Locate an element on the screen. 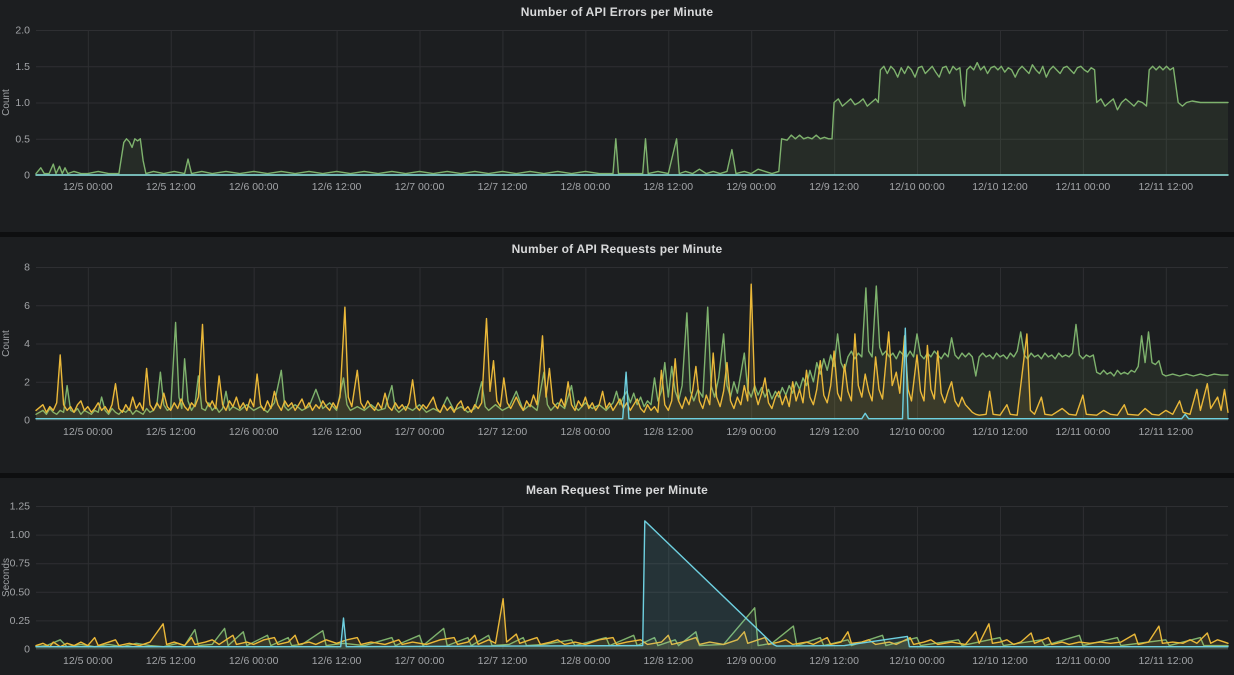 This screenshot has height=675, width=1234. y-axis-label: Seconds is located at coordinates (6, 577).